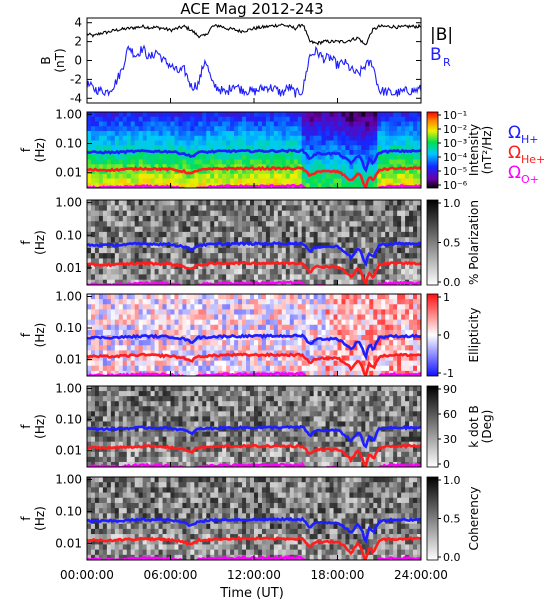 Image resolution: width=550 pixels, height=604 pixels. Describe the element at coordinates (455, 157) in the screenshot. I see `intensity-colorbar-label: 10⁻⁴` at that location.